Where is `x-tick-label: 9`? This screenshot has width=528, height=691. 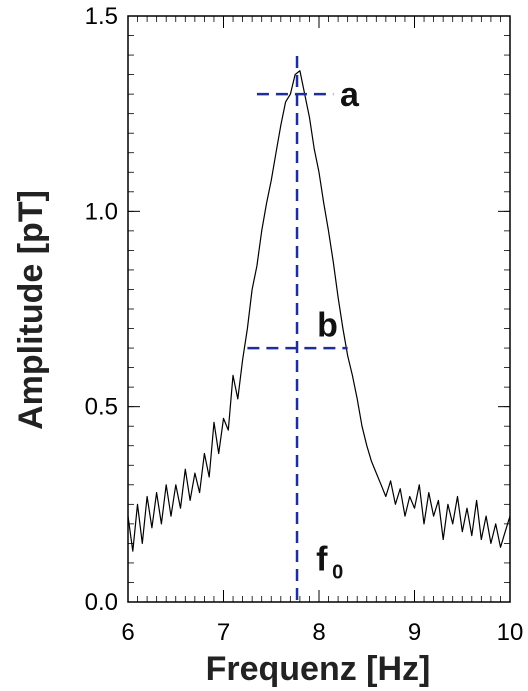 x-tick-label: 9 is located at coordinates (414, 632).